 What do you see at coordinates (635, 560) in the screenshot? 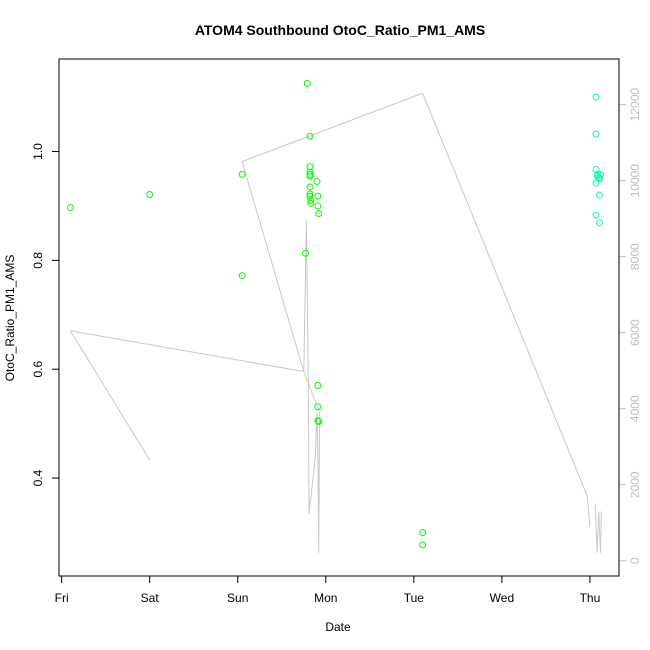
I see `y2-tick-label: 0` at bounding box center [635, 560].